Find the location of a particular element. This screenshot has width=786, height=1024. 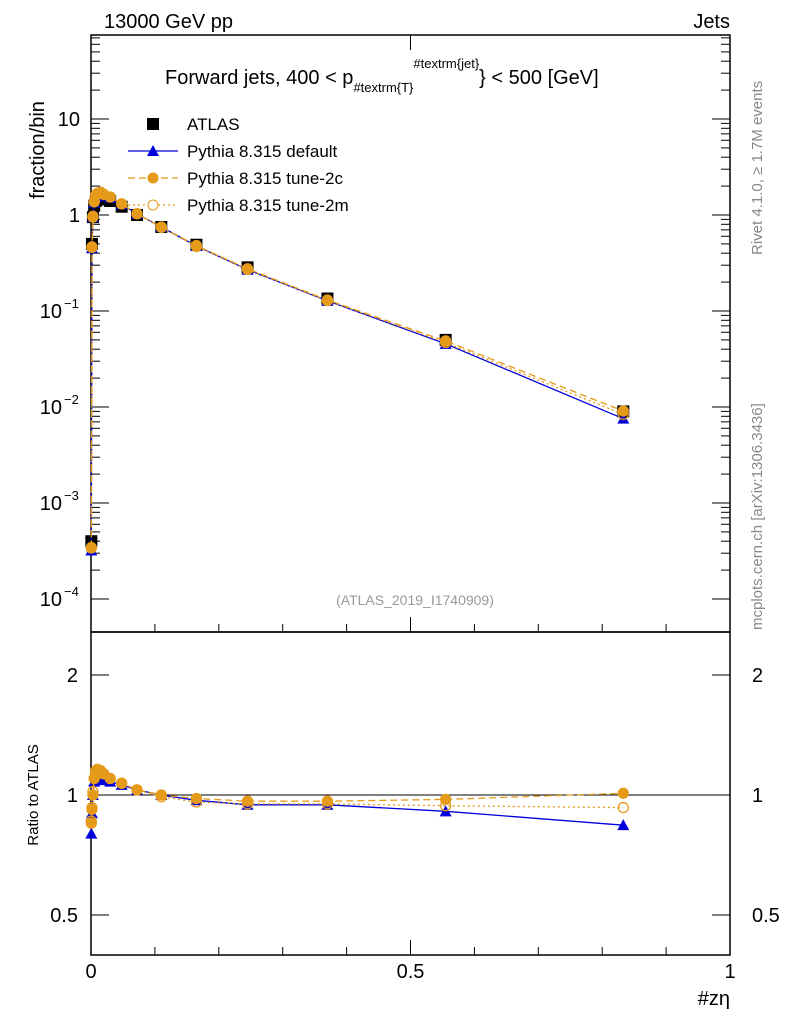

x-axis-label: #zη is located at coordinates (714, 999).